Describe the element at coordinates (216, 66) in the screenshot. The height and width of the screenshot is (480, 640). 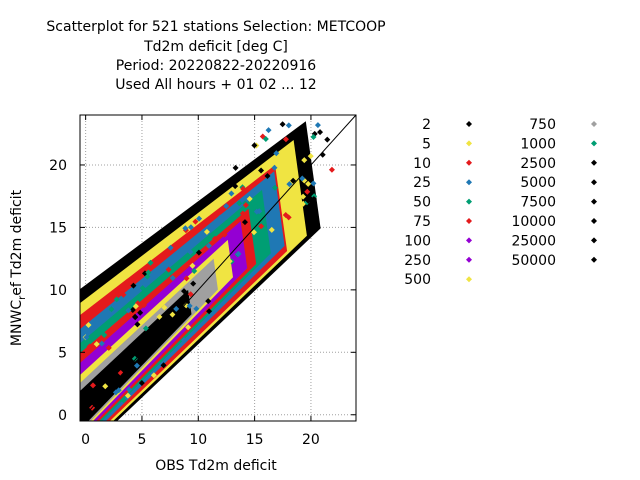
I see `chart-title-line-3: Period: 20220822-20220916` at that location.